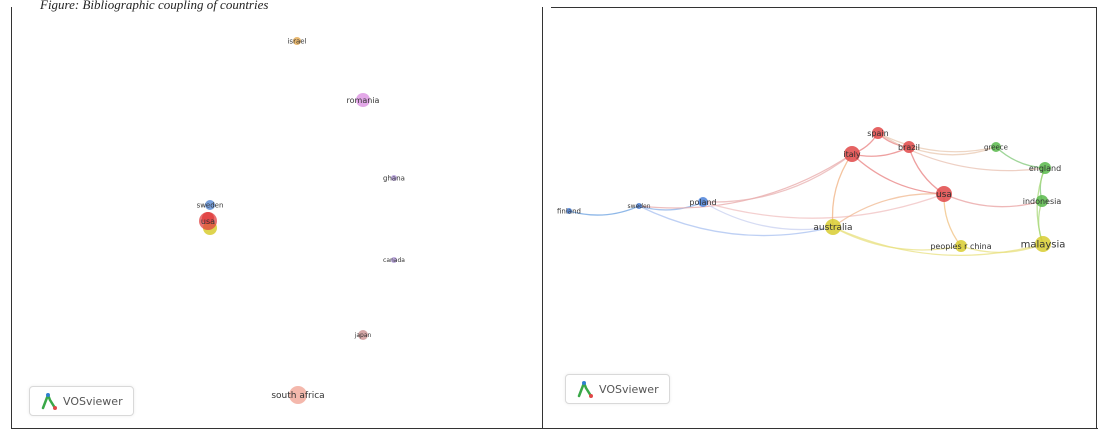 The width and height of the screenshot is (1101, 429). I want to click on node-label: italy, so click(851, 154).